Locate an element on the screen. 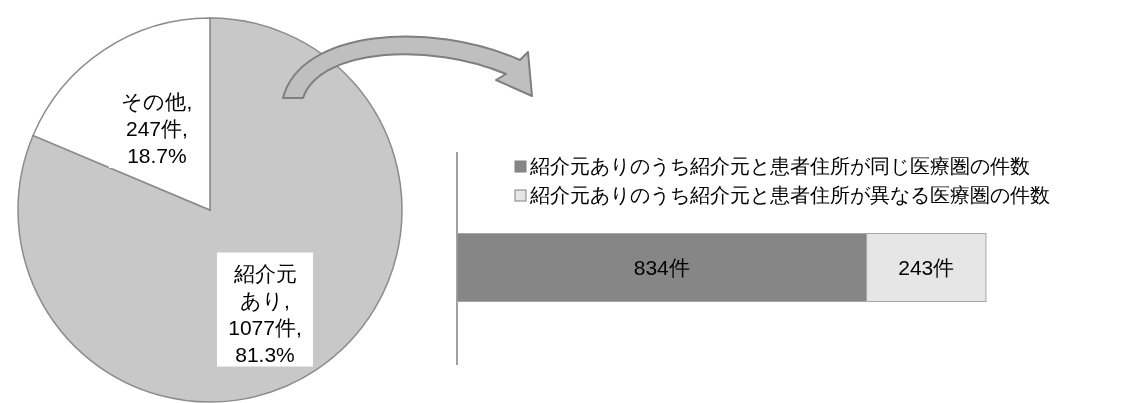 The width and height of the screenshot is (1135, 403). data-label: 834件 is located at coordinates (661, 267).